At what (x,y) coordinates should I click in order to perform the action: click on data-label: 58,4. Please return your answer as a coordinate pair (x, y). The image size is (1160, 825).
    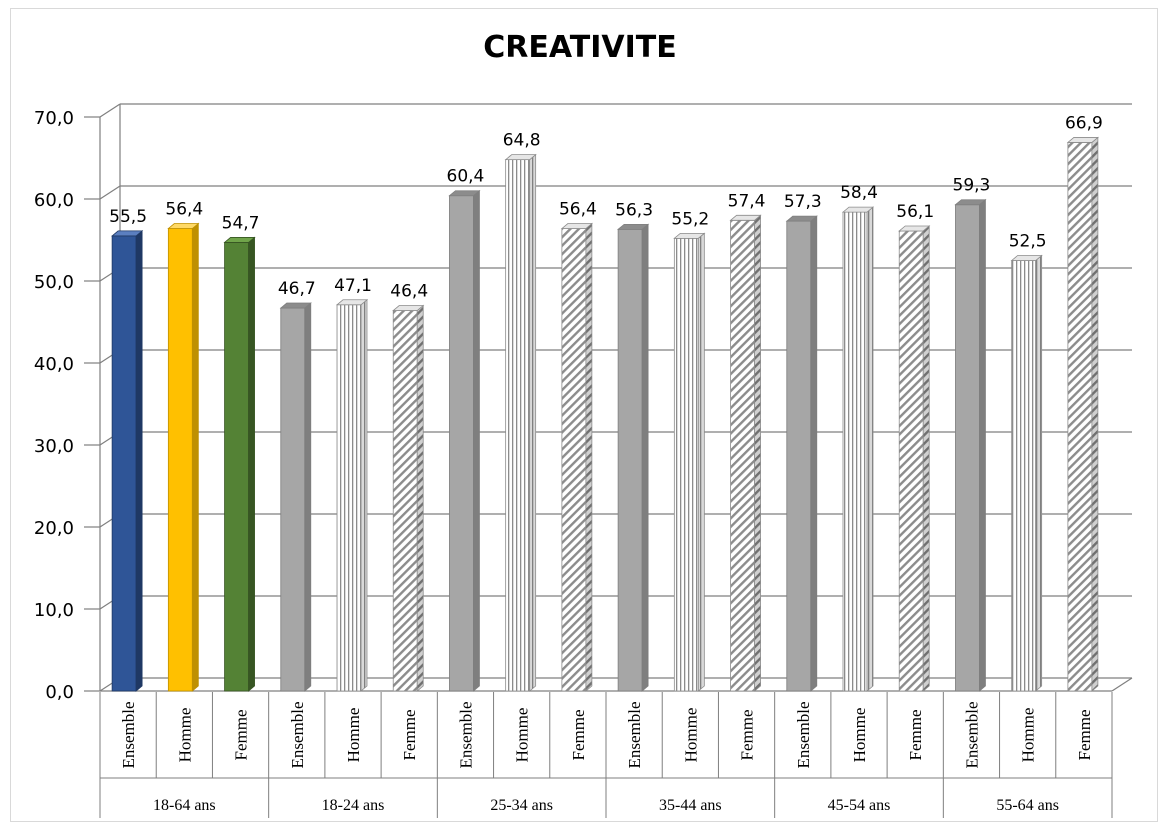
    Looking at the image, I should click on (859, 193).